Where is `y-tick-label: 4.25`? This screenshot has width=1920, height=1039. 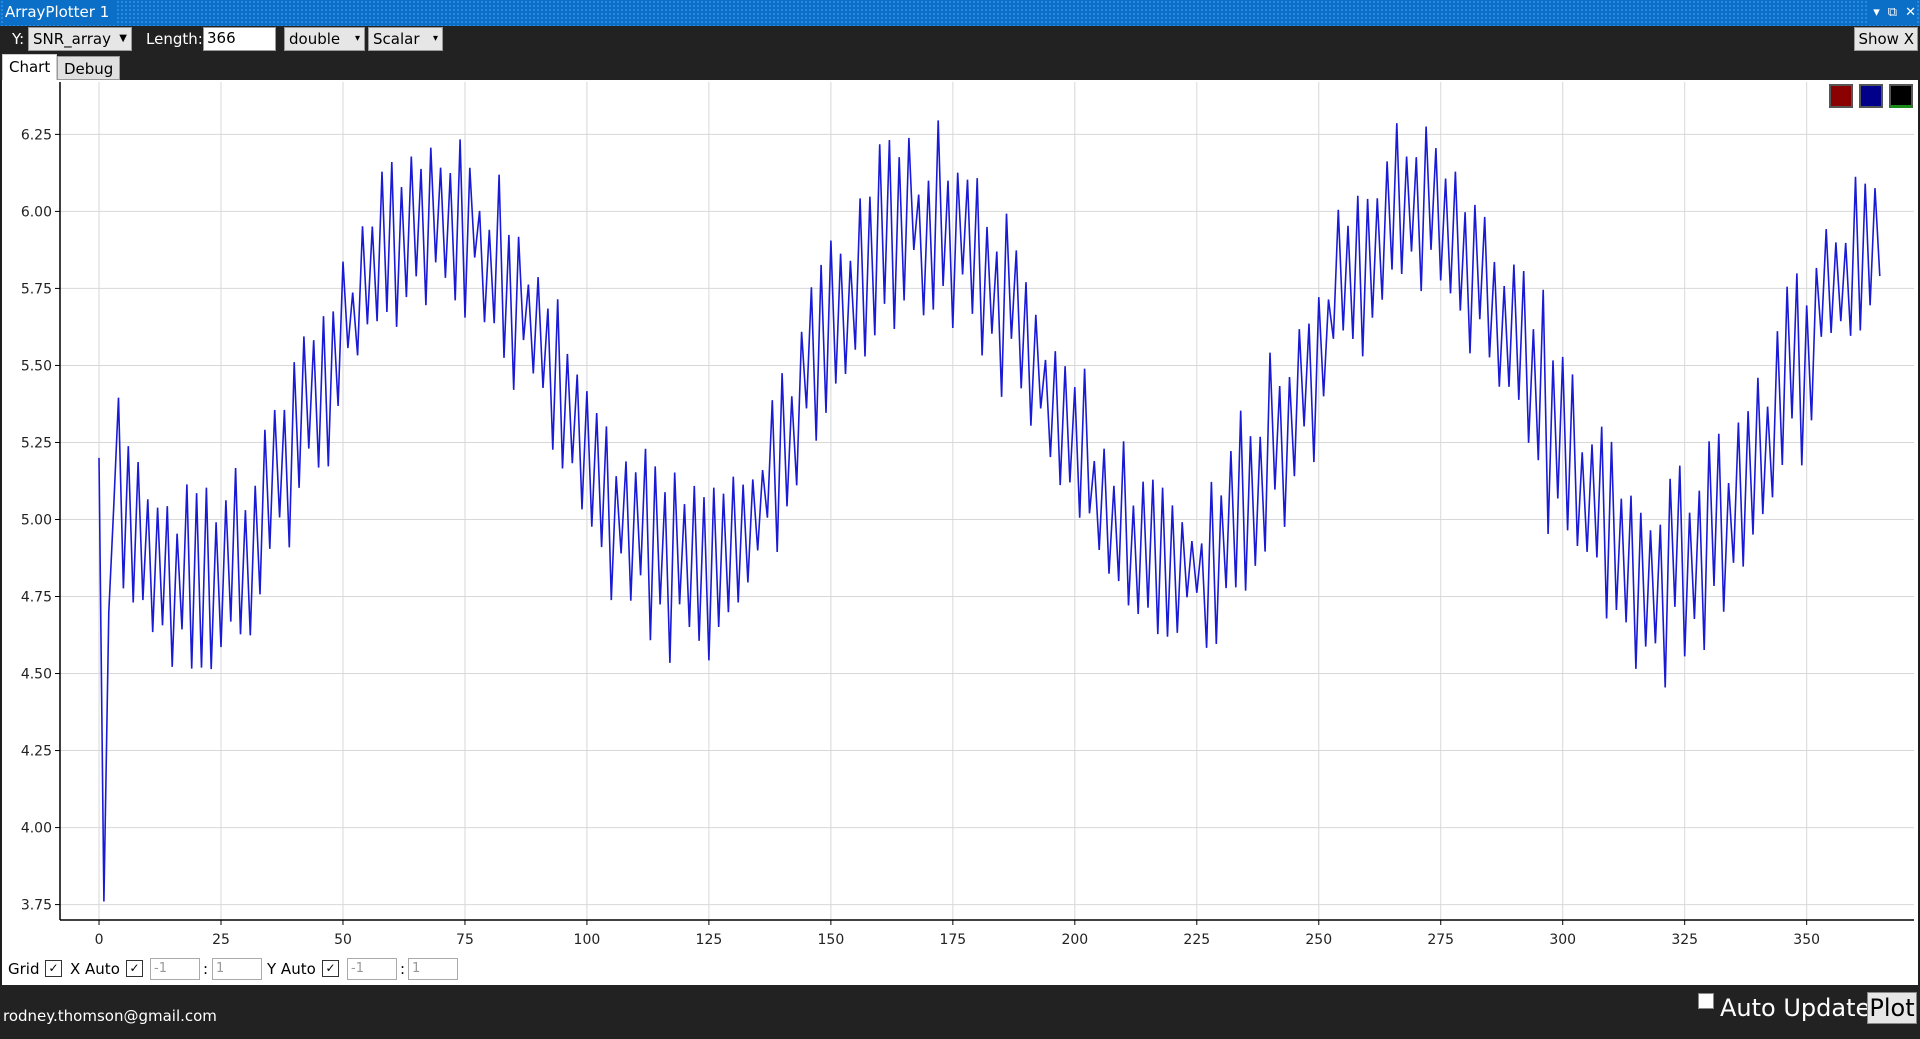
y-tick-label: 4.25 is located at coordinates (36, 752).